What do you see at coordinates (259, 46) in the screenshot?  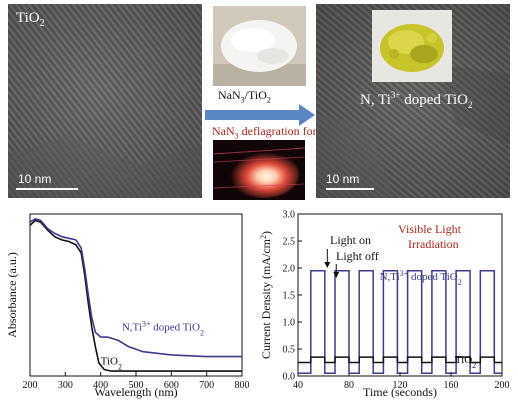 I see `photo-nan3-tio2-powder` at bounding box center [259, 46].